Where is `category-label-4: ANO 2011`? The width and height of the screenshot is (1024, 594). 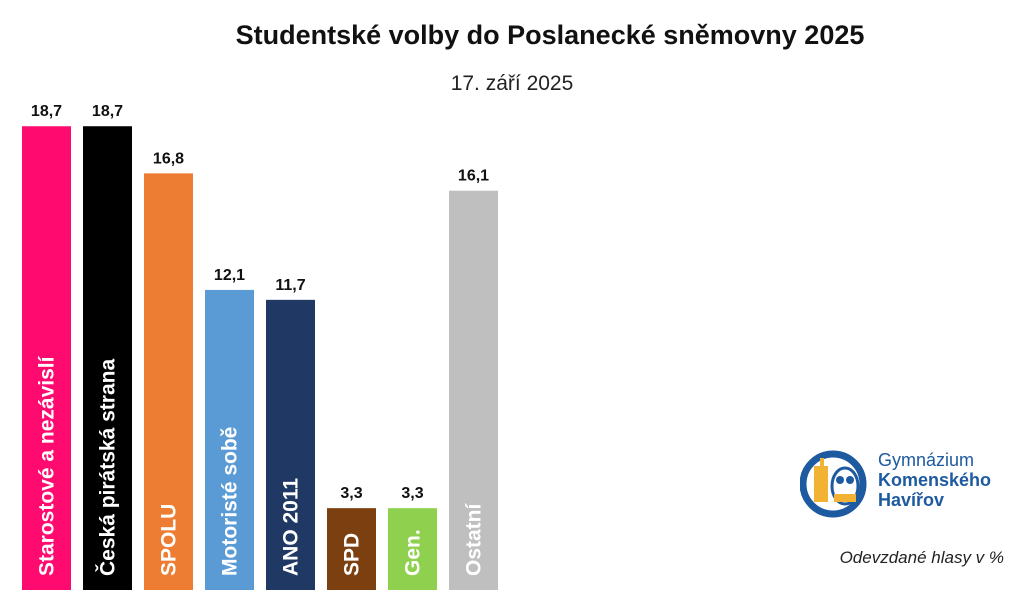
category-label-4: ANO 2011 is located at coordinates (291, 527).